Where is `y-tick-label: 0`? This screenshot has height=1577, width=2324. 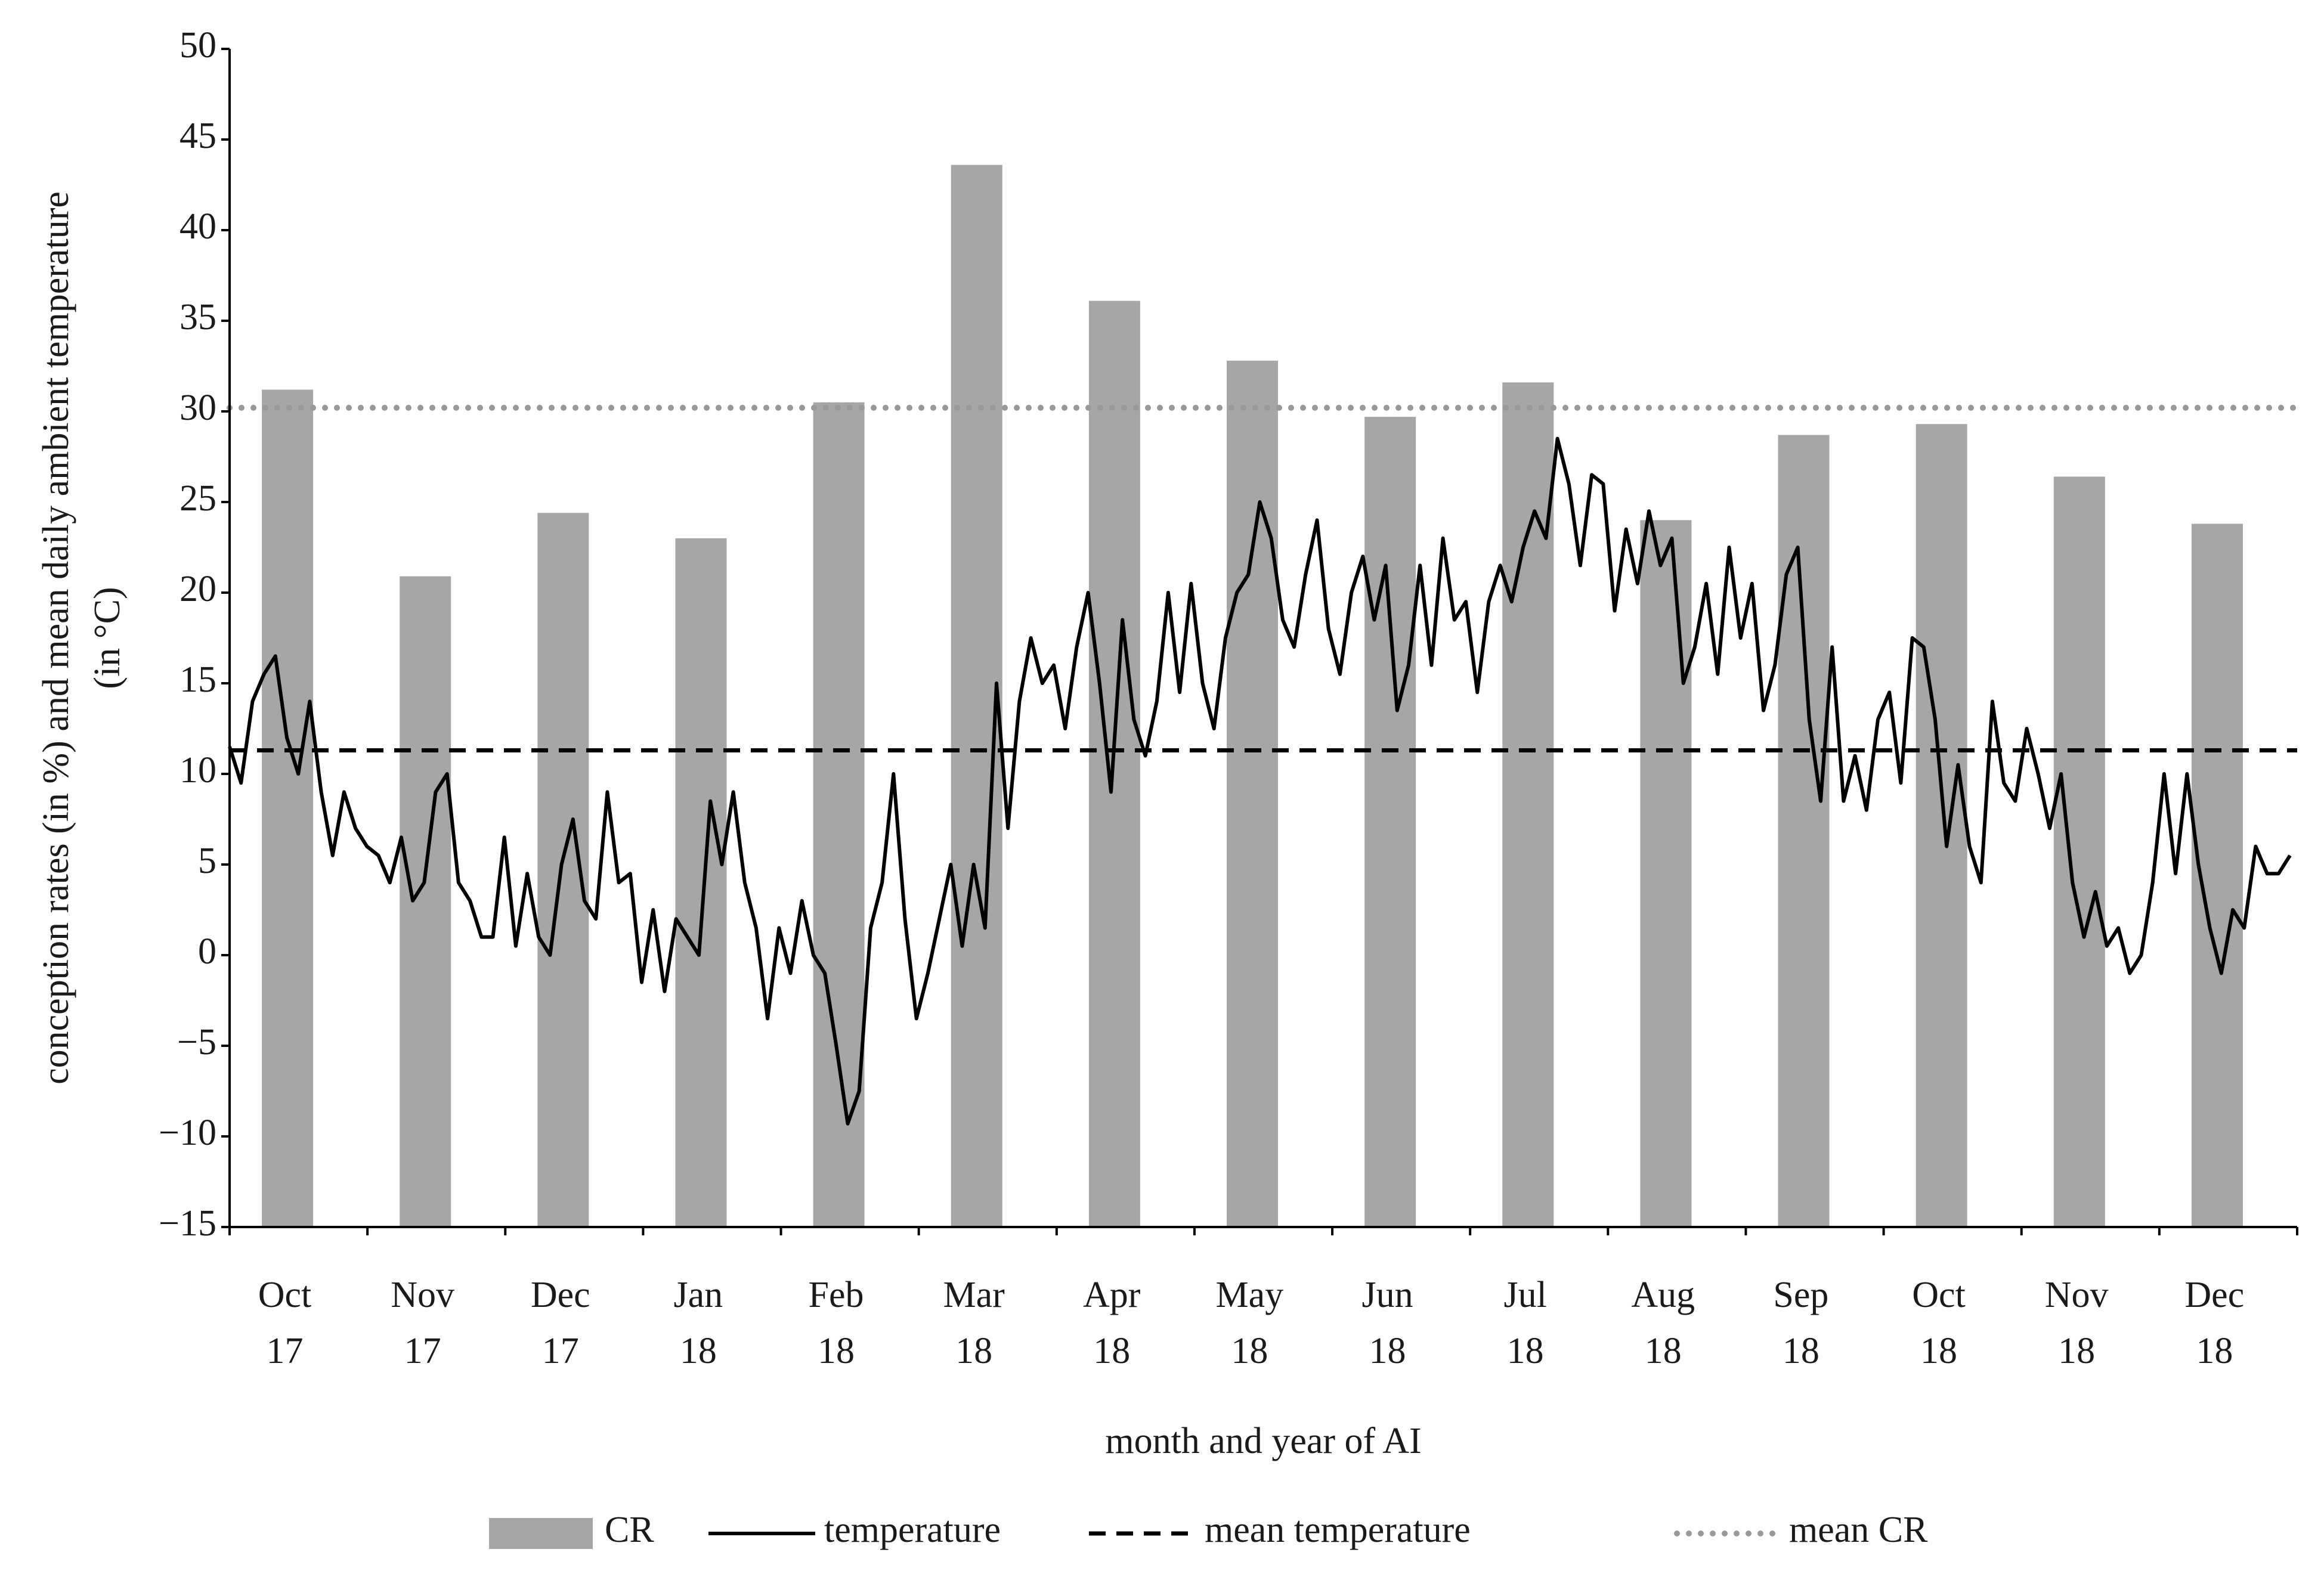 y-tick-label: 0 is located at coordinates (207, 951).